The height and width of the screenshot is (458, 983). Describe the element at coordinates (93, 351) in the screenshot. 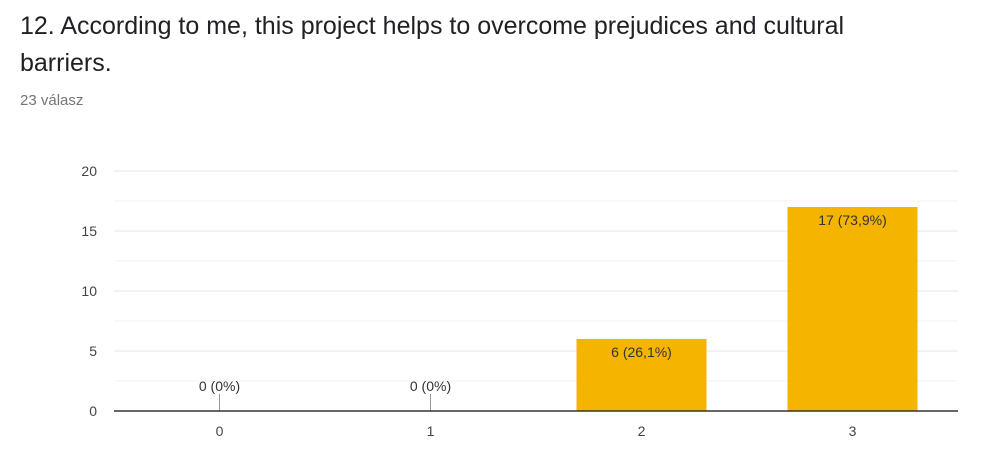

I see `y-tick-label: 5` at that location.